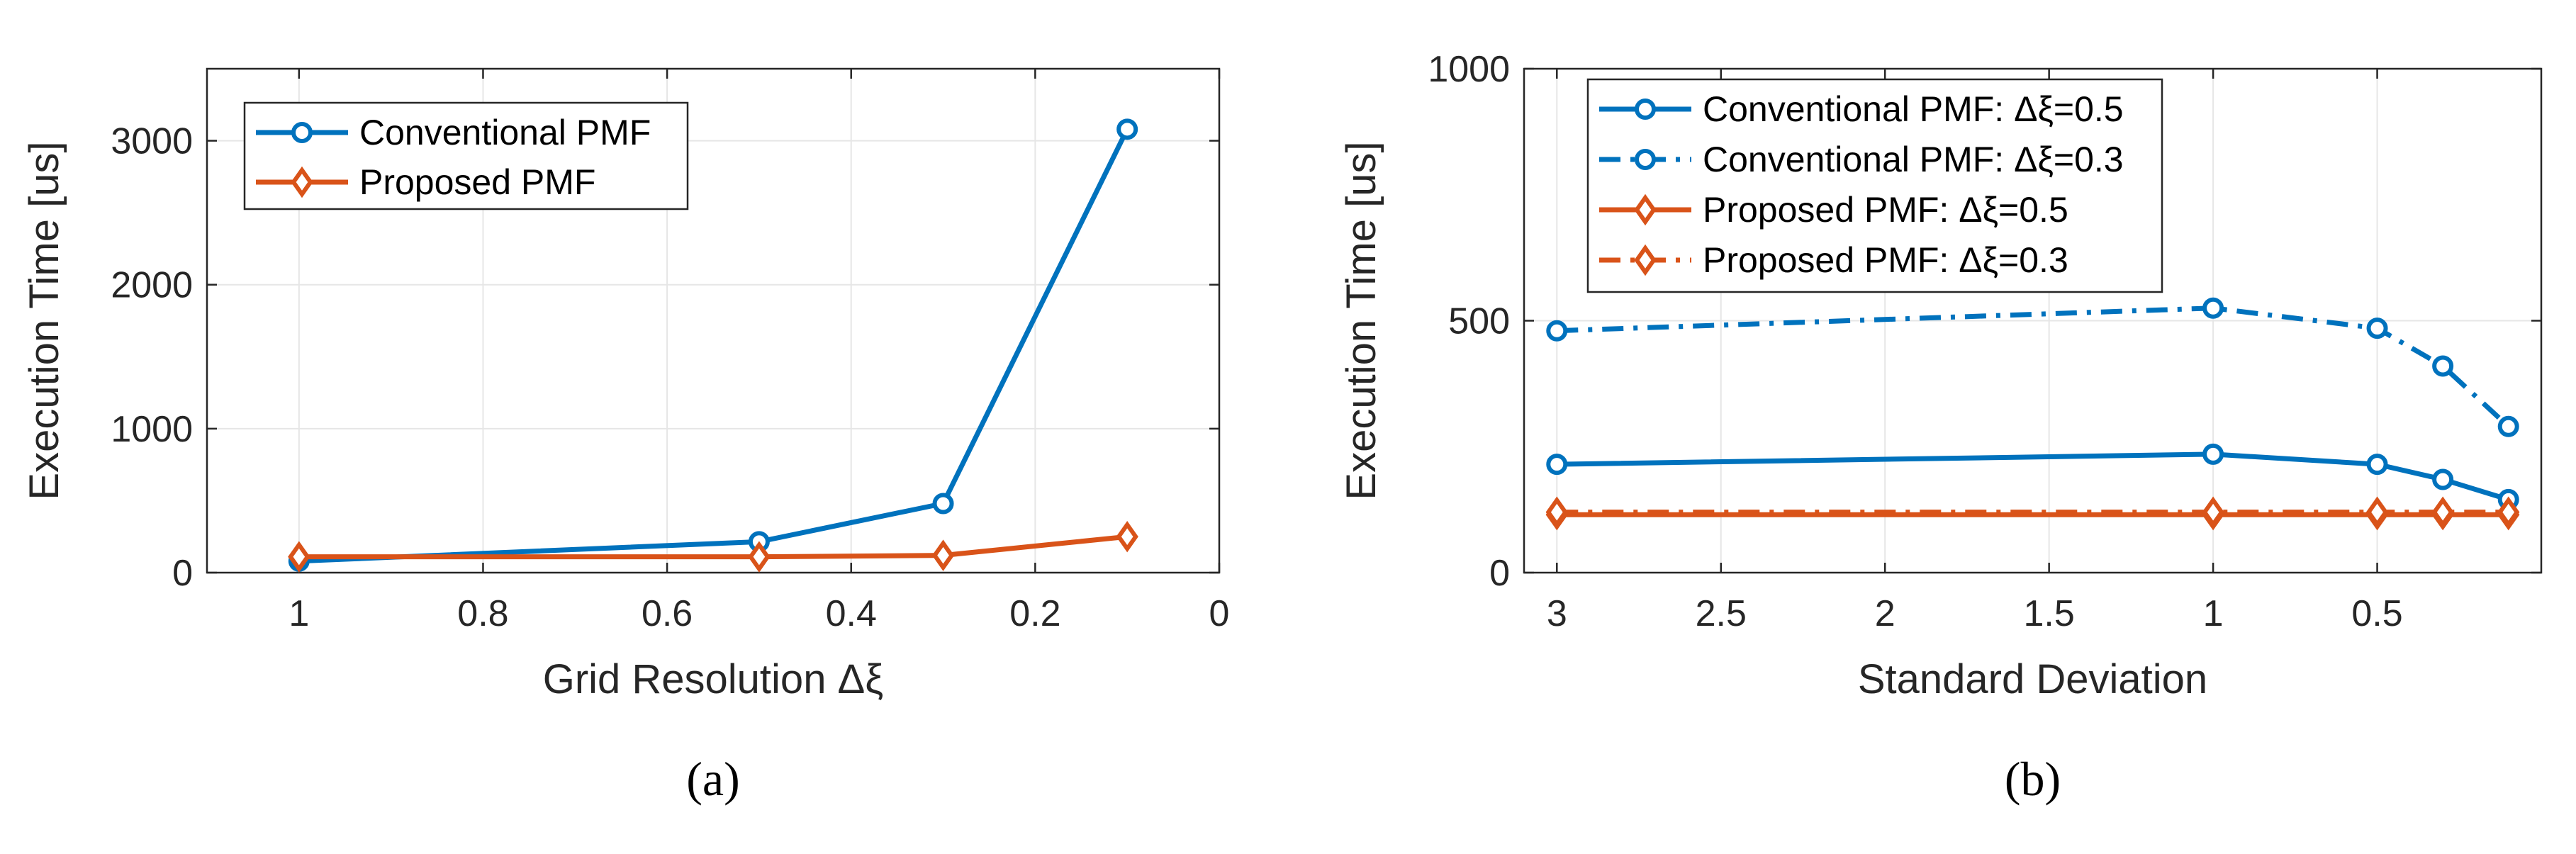 The width and height of the screenshot is (2576, 854). What do you see at coordinates (1722, 613) in the screenshot?
I see `x-tick-label: 2.5` at bounding box center [1722, 613].